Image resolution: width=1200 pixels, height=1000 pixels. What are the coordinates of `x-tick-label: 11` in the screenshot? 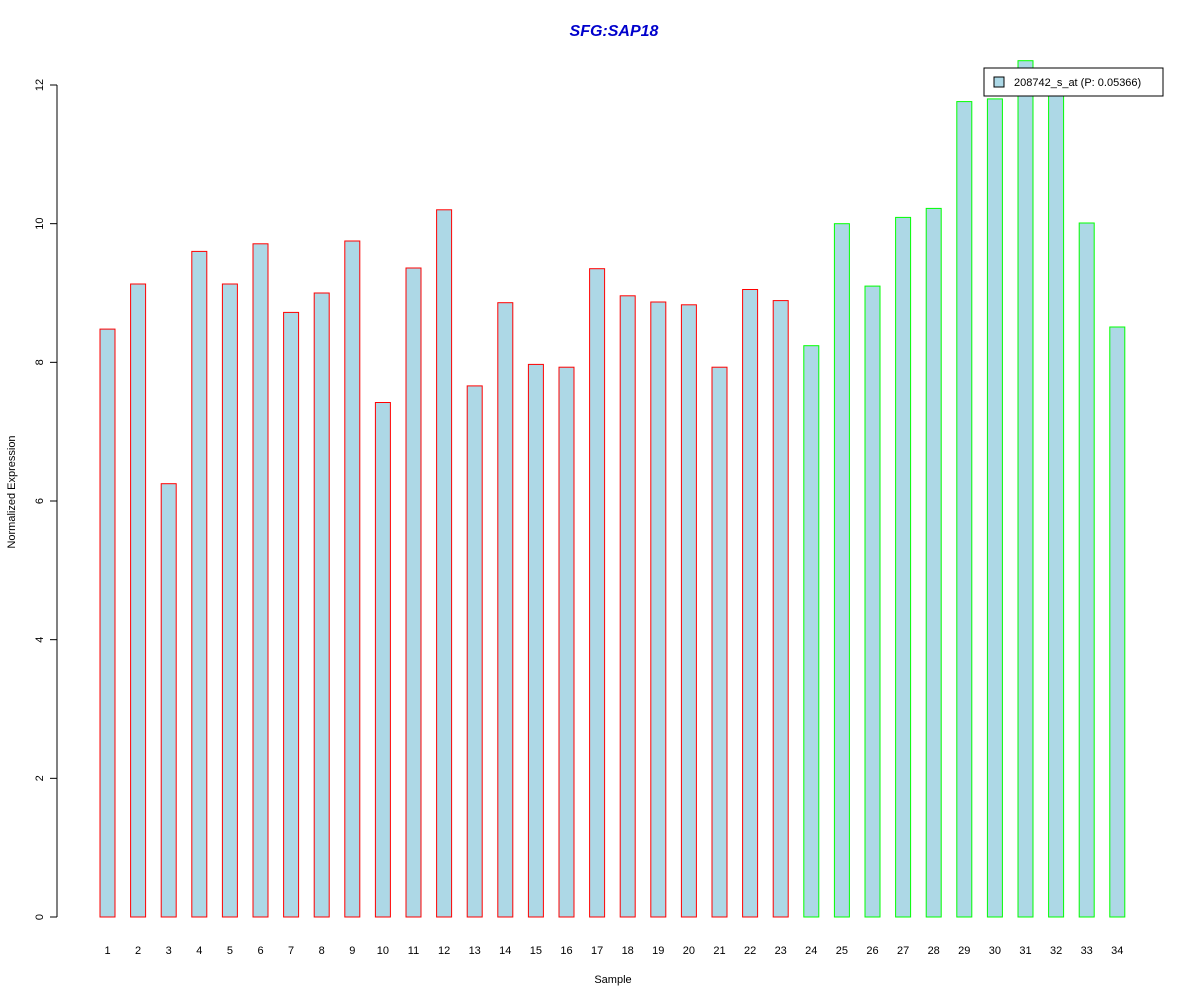 It's located at (413, 951).